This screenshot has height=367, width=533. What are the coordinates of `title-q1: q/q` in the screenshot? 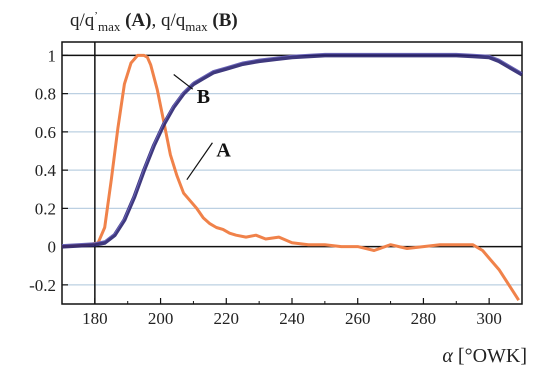 It's located at (82, 20).